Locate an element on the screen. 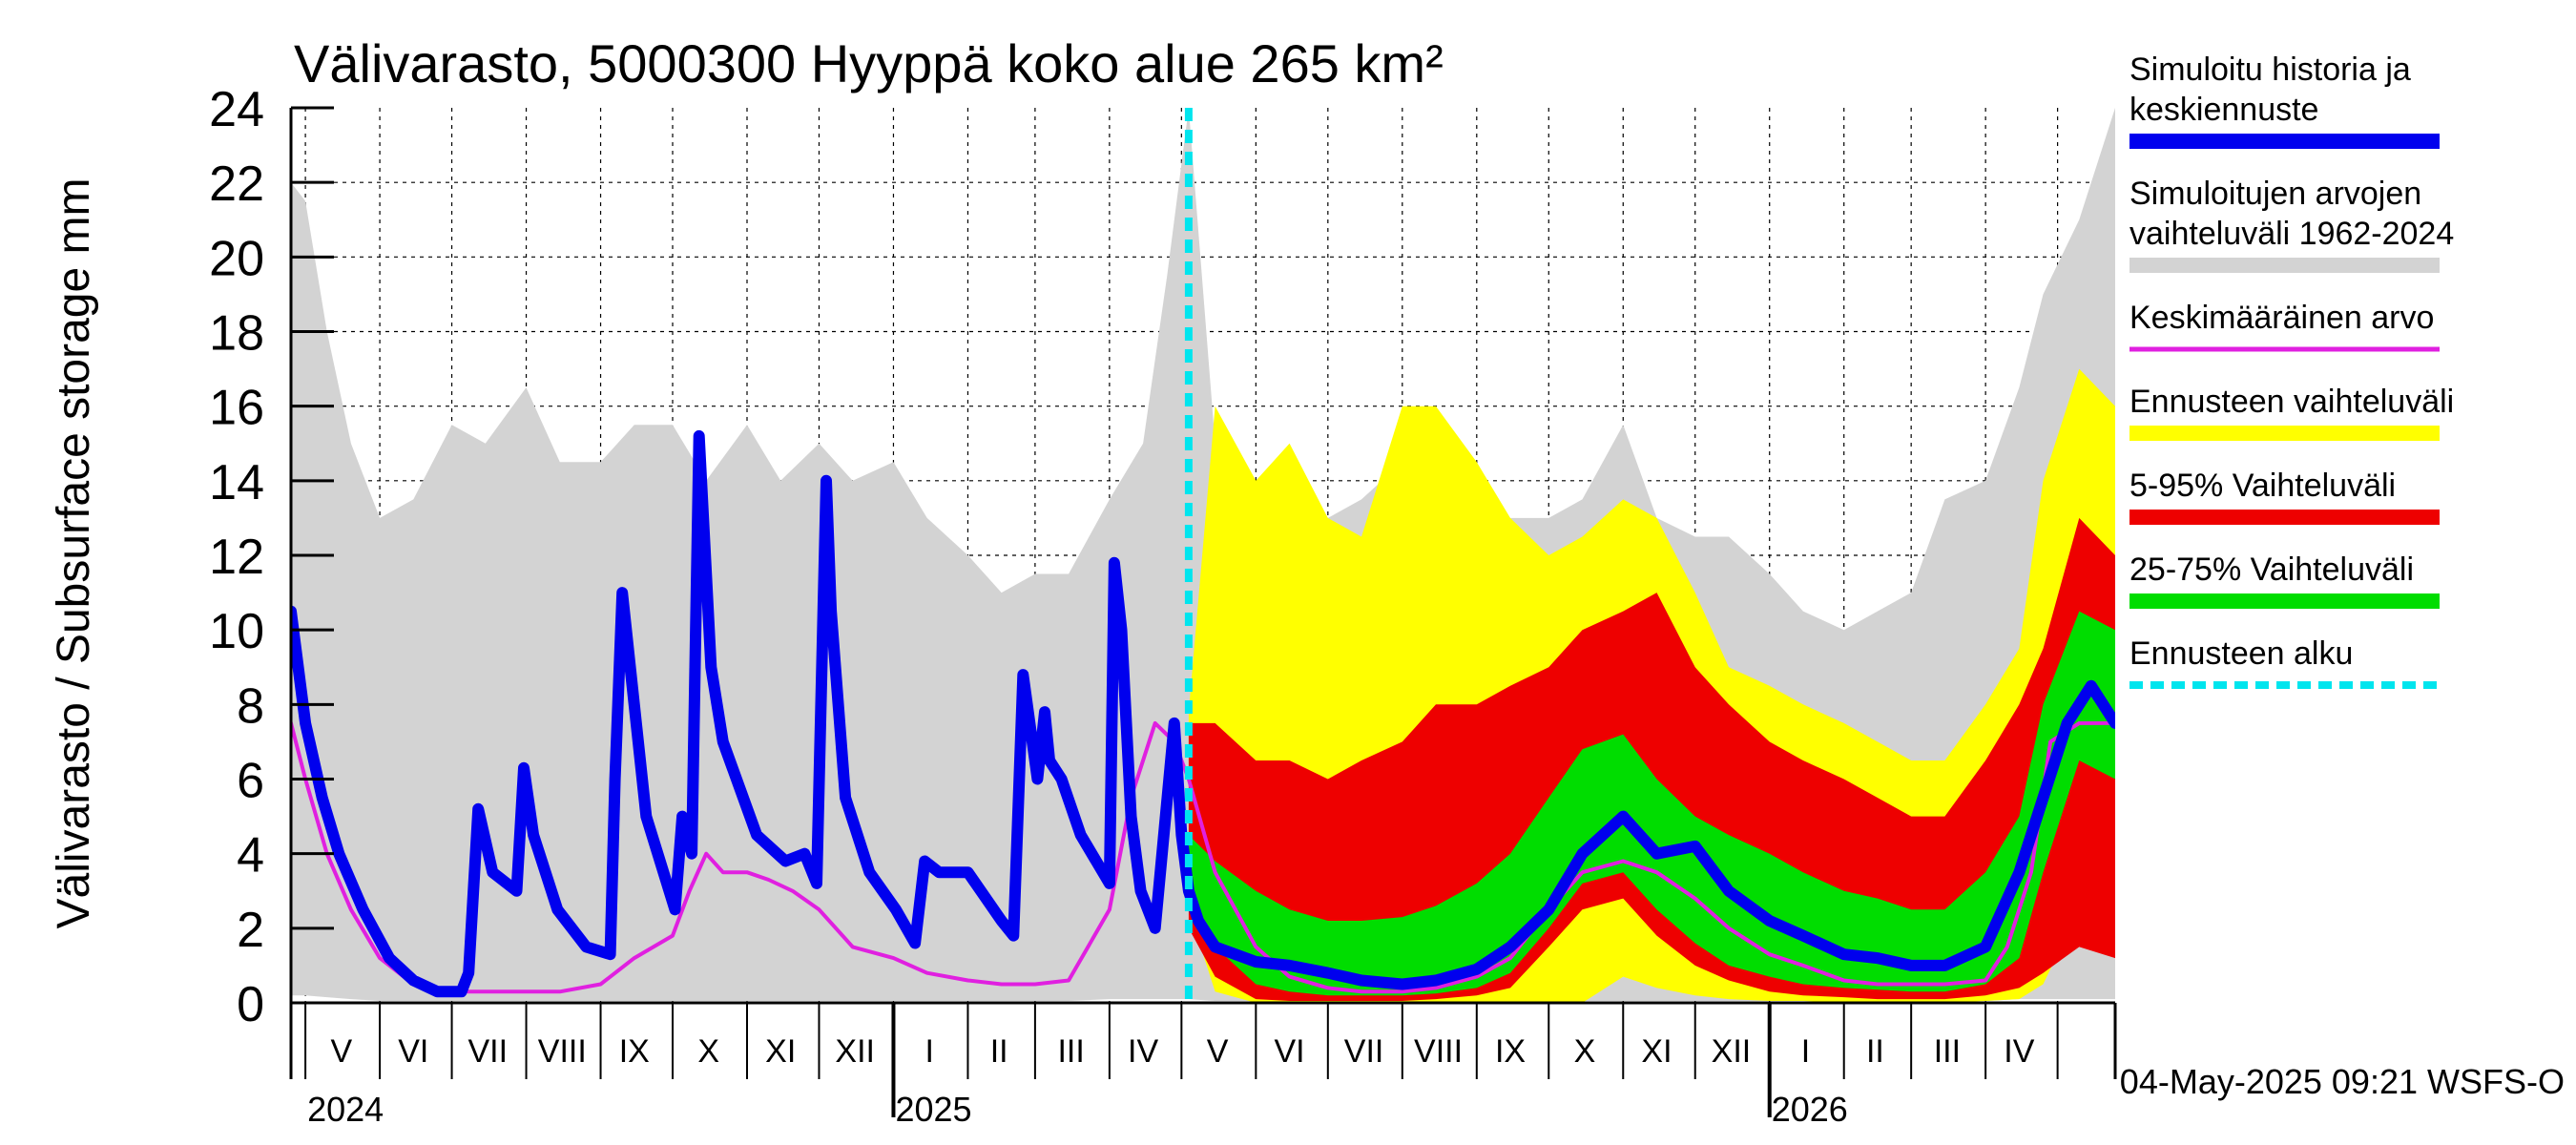 This screenshot has height=1145, width=2576. legend-label: Ennusteen alku is located at coordinates (2241, 653).